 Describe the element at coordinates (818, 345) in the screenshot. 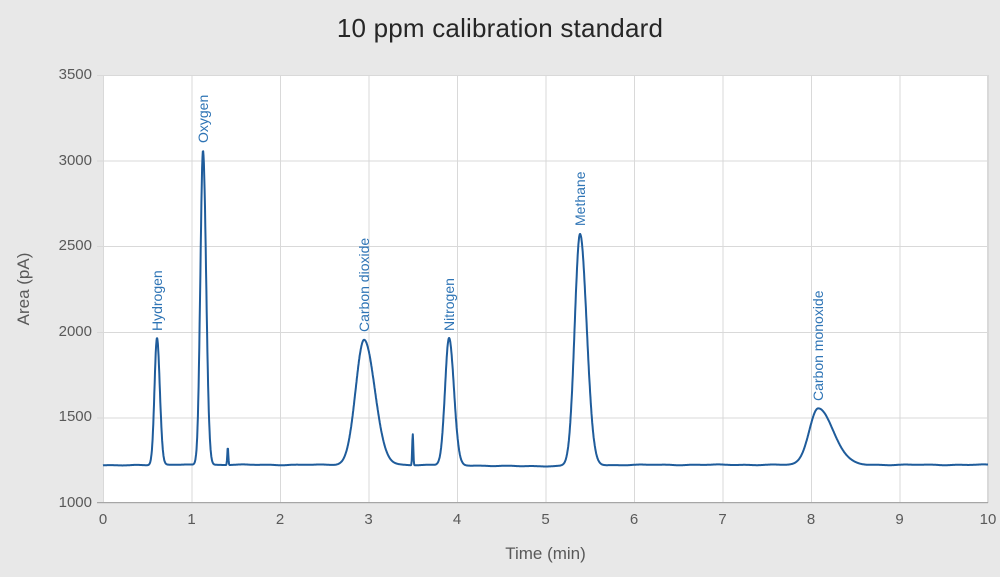

I see `peak-label-carbon-monoxide: Carbon monoxide` at that location.